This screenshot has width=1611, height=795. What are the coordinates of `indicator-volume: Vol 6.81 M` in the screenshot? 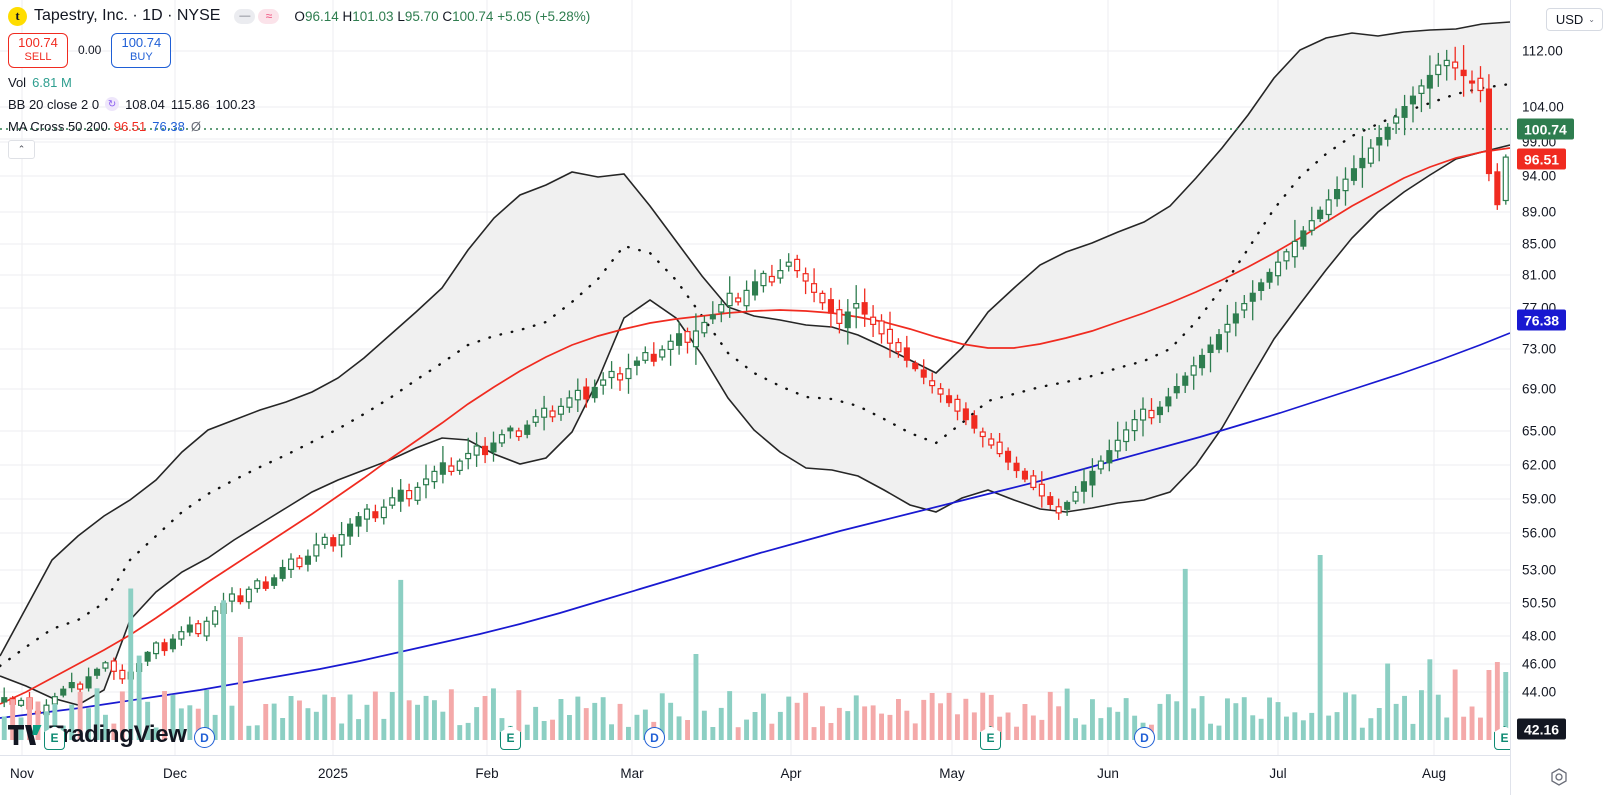 It's located at (299, 82).